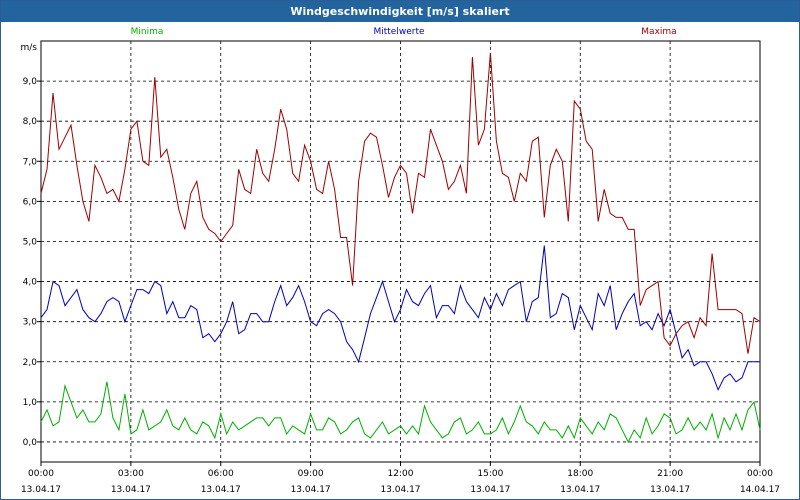 Image resolution: width=800 pixels, height=500 pixels. What do you see at coordinates (30, 202) in the screenshot?
I see `y-tick-label: 6,0` at bounding box center [30, 202].